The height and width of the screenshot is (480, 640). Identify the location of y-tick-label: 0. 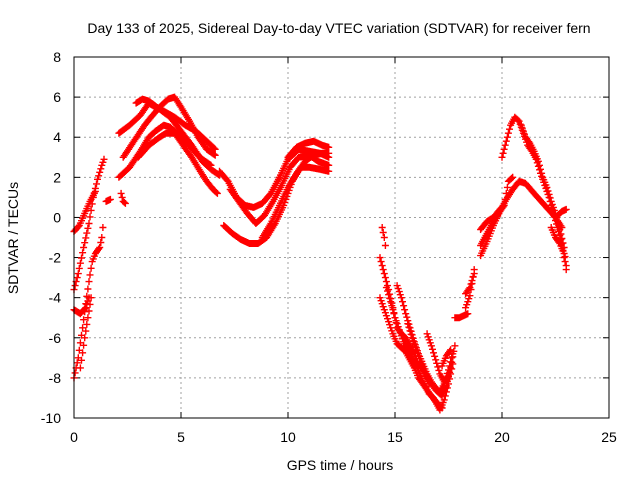
(57, 217).